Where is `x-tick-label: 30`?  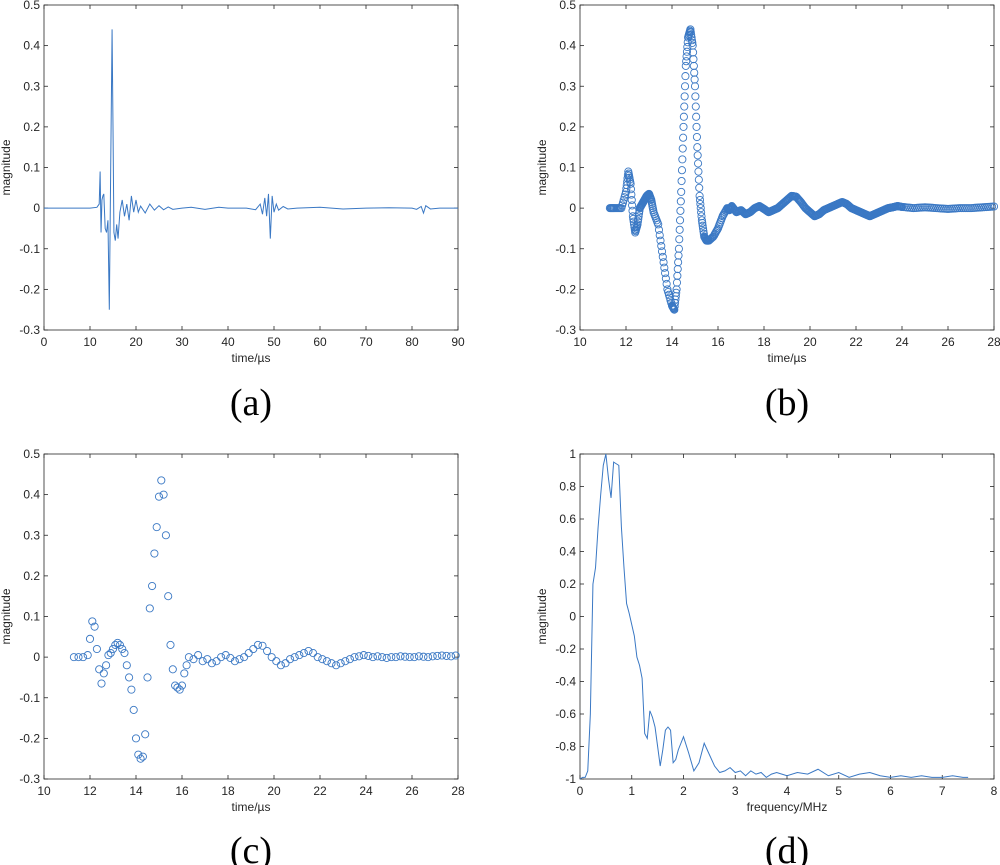 x-tick-label: 30 is located at coordinates (182, 342).